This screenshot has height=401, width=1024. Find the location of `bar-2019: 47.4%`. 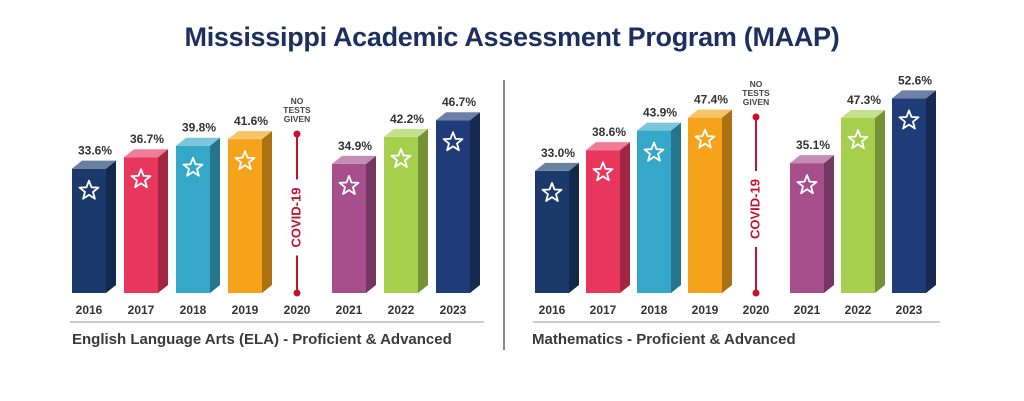

bar-2019: 47.4% is located at coordinates (710, 193).